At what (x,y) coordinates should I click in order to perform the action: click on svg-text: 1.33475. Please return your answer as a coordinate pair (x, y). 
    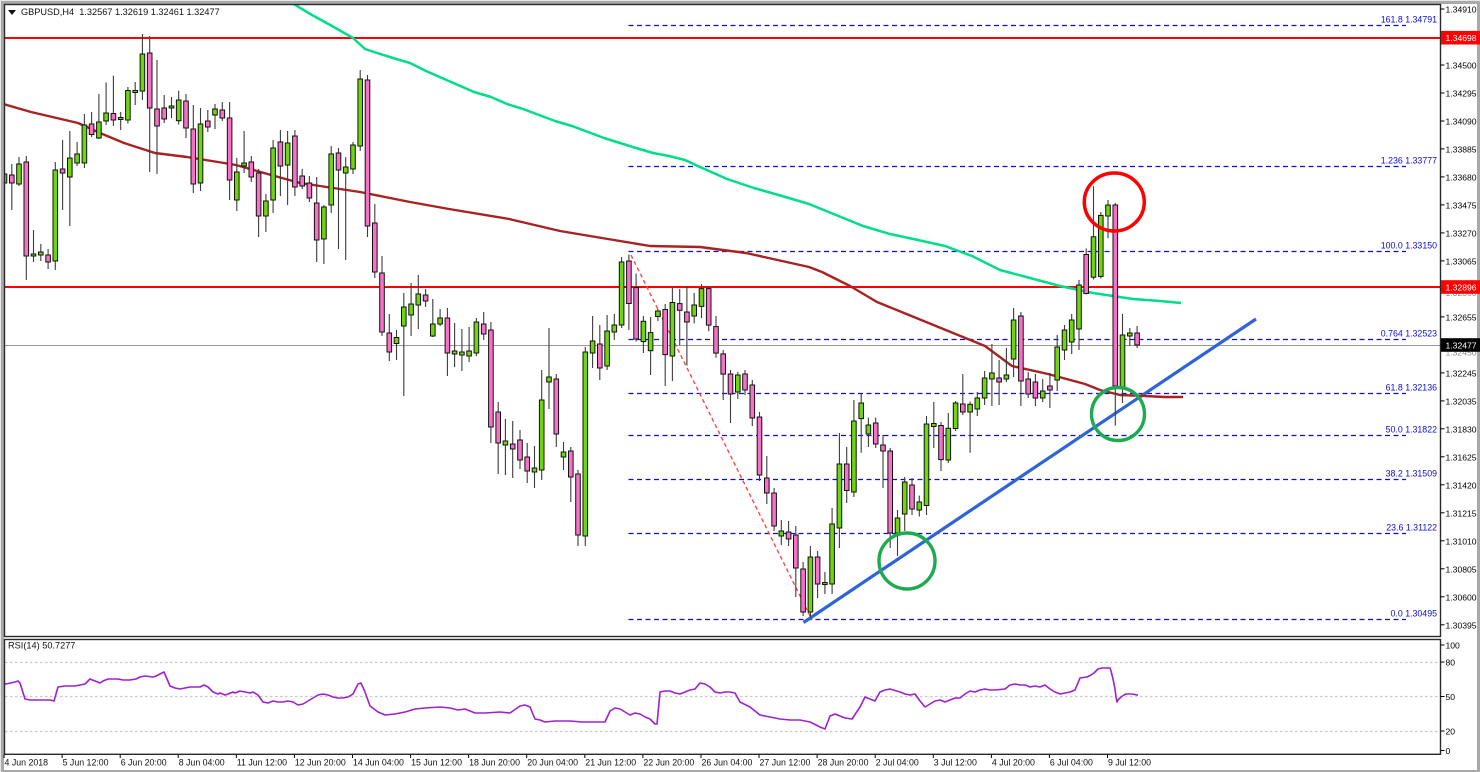
    Looking at the image, I should click on (1461, 205).